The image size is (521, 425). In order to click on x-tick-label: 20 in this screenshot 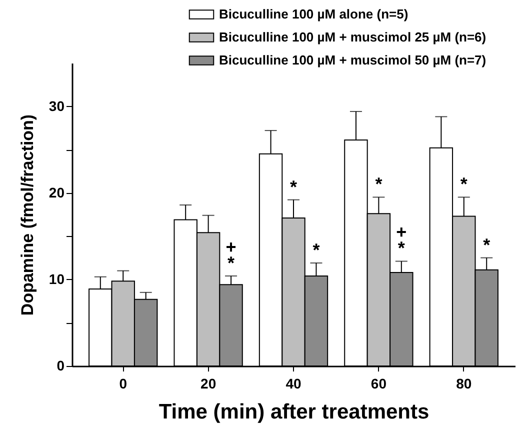, I will do `click(208, 384)`.